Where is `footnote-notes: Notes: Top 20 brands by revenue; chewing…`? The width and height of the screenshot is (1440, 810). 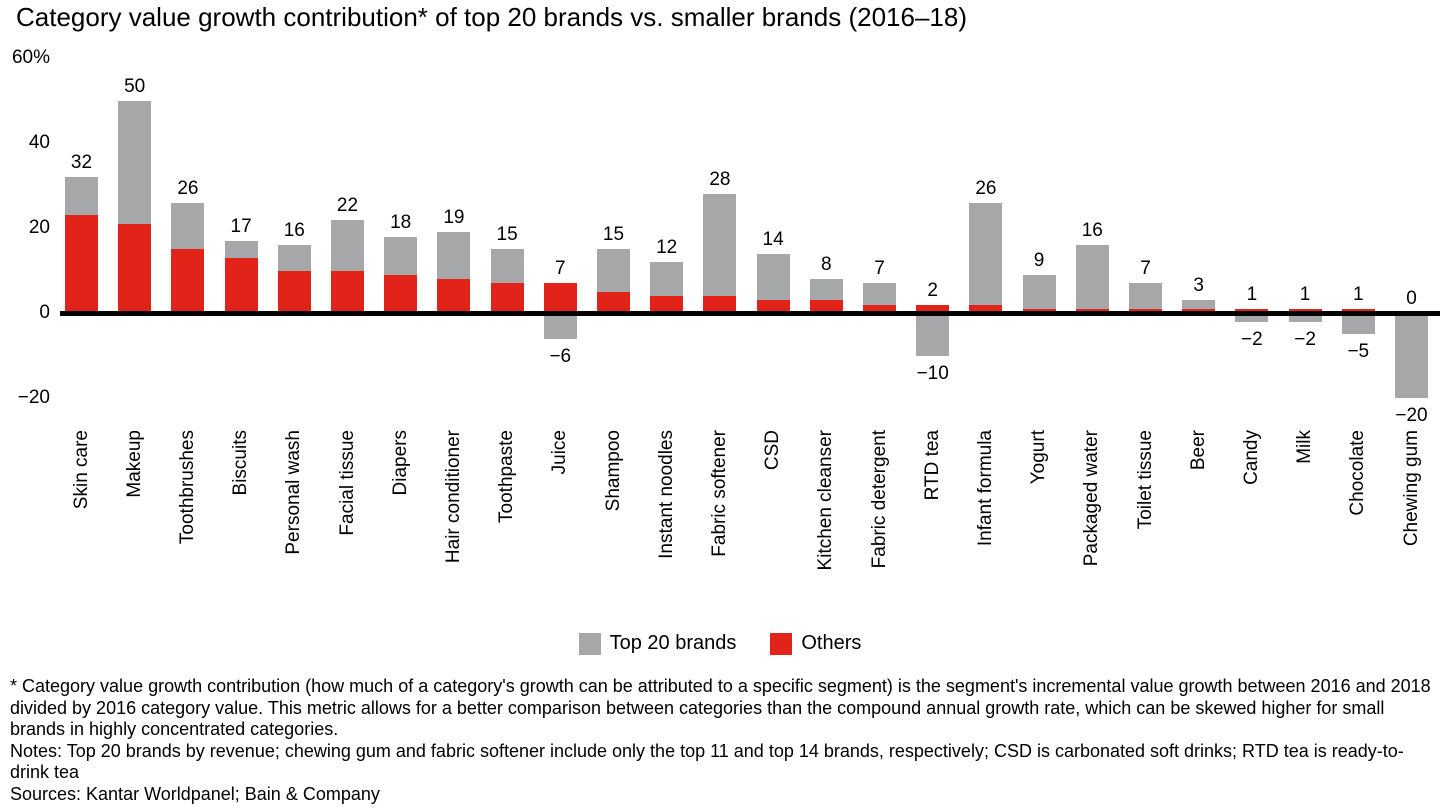 footnote-notes: Notes: Top 20 brands by revenue; chewing… is located at coordinates (707, 761).